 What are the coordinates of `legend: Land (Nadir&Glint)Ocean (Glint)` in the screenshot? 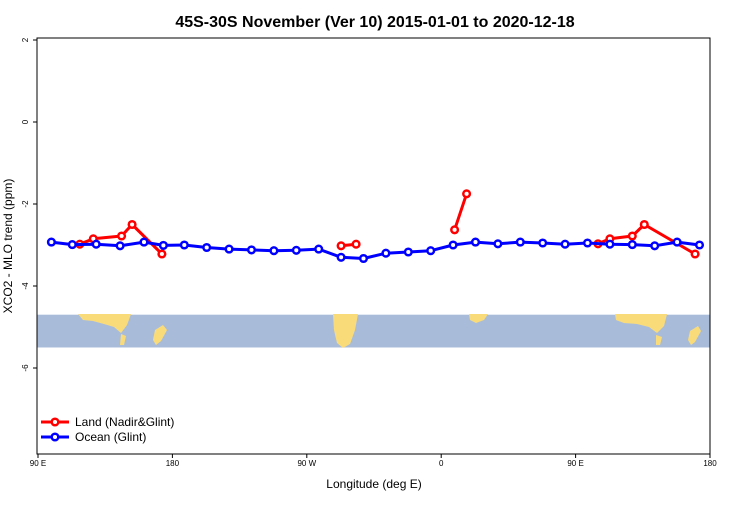 It's located at (107, 429).